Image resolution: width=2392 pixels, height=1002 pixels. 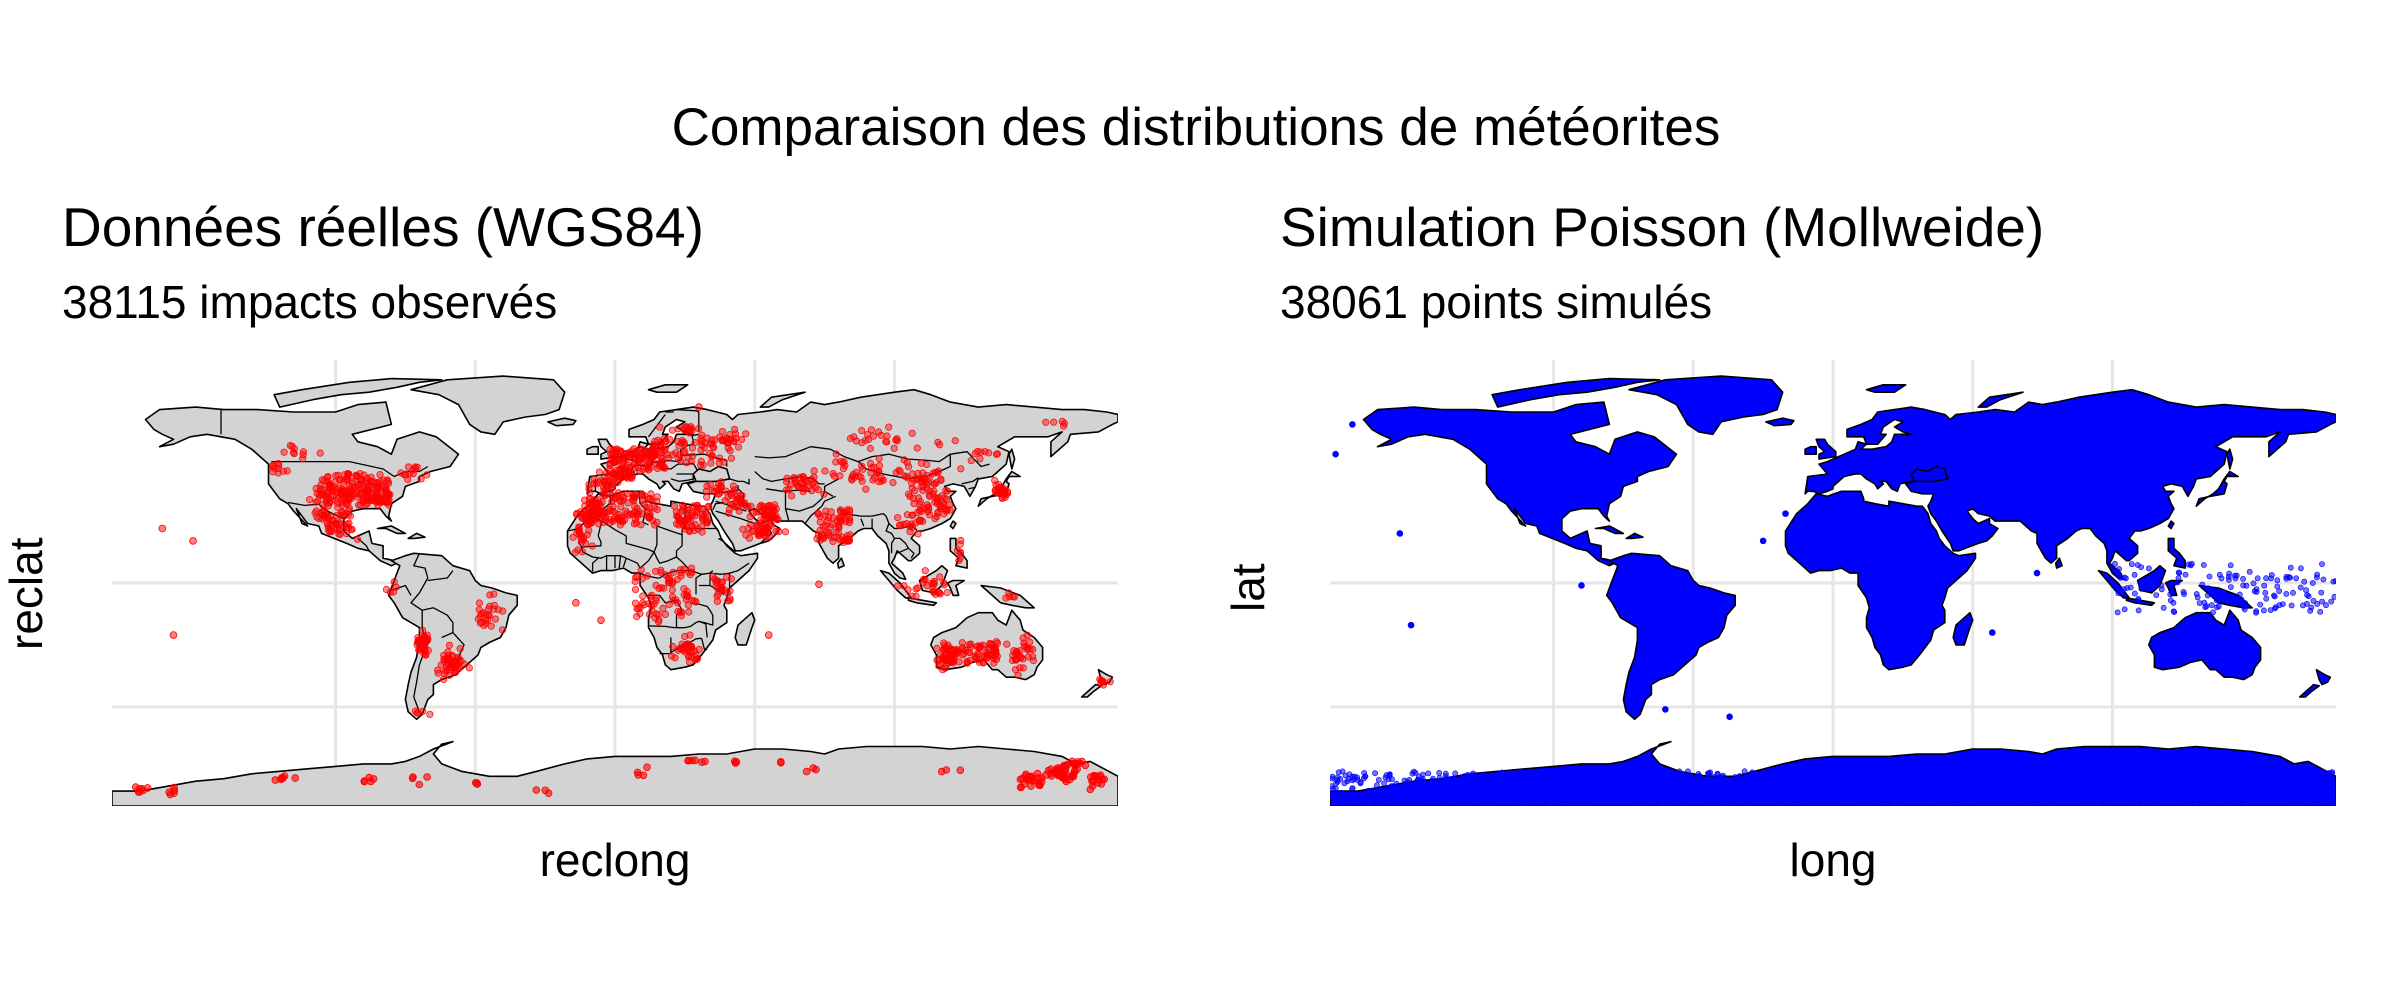 I want to click on right-panel-title: Simulation Poisson (Mollweide), so click(x=1662, y=227).